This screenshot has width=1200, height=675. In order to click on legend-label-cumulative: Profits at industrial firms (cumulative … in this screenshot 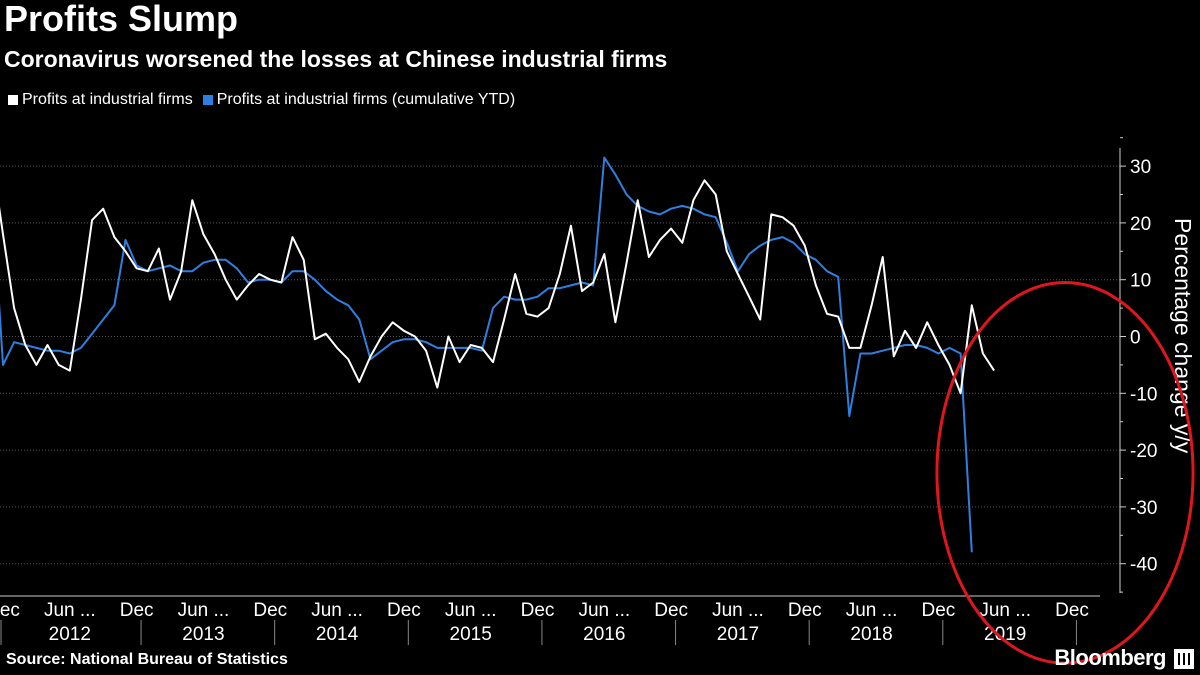, I will do `click(366, 99)`.